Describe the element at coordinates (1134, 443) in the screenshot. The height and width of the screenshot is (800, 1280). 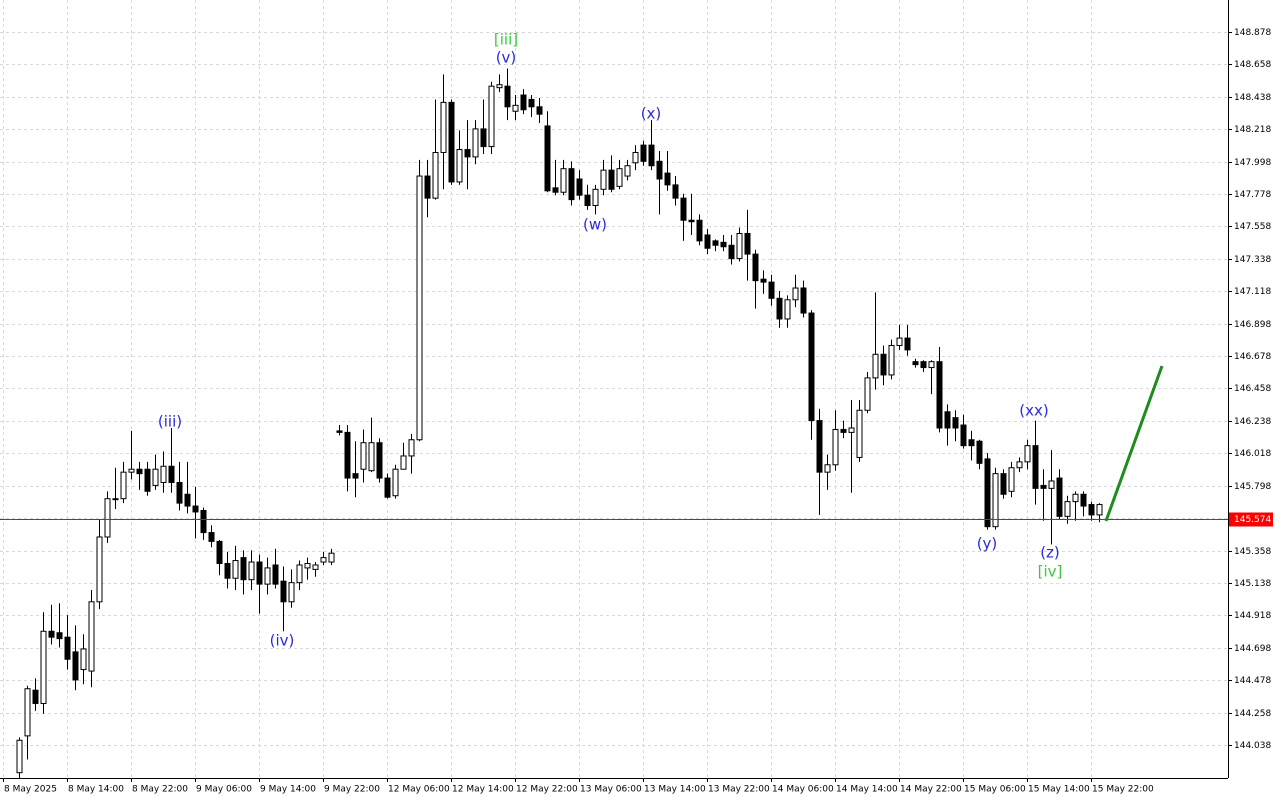
I see `forecast-arrow` at that location.